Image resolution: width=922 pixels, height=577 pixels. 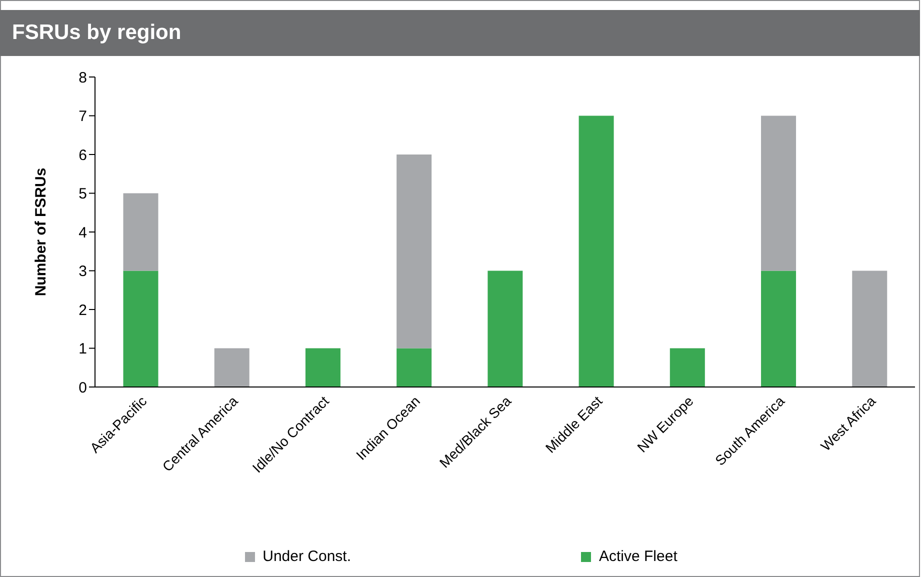 What do you see at coordinates (82, 155) in the screenshot?
I see `y-tick-label: 6` at bounding box center [82, 155].